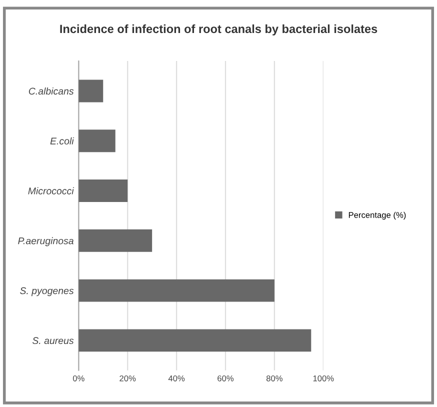 The width and height of the screenshot is (437, 407). Describe the element at coordinates (47, 291) in the screenshot. I see `y-tick-label: S. pyogenes` at that location.